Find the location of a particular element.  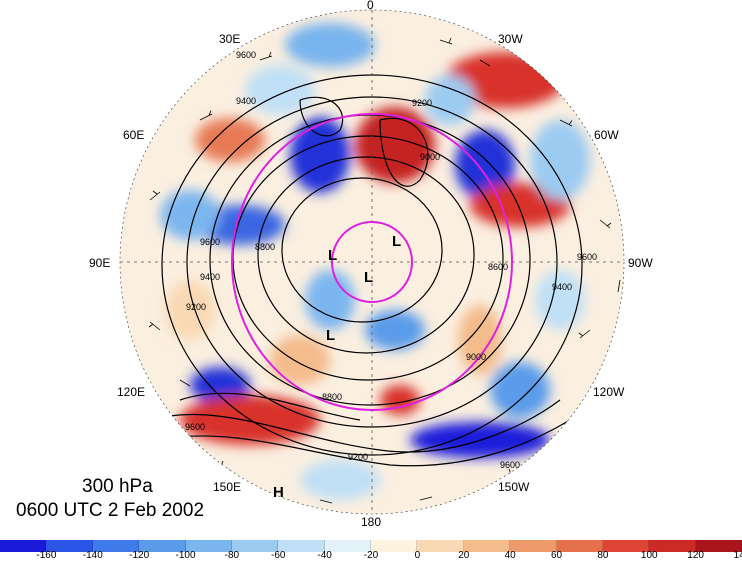

colorbar is located at coordinates (371, 546).